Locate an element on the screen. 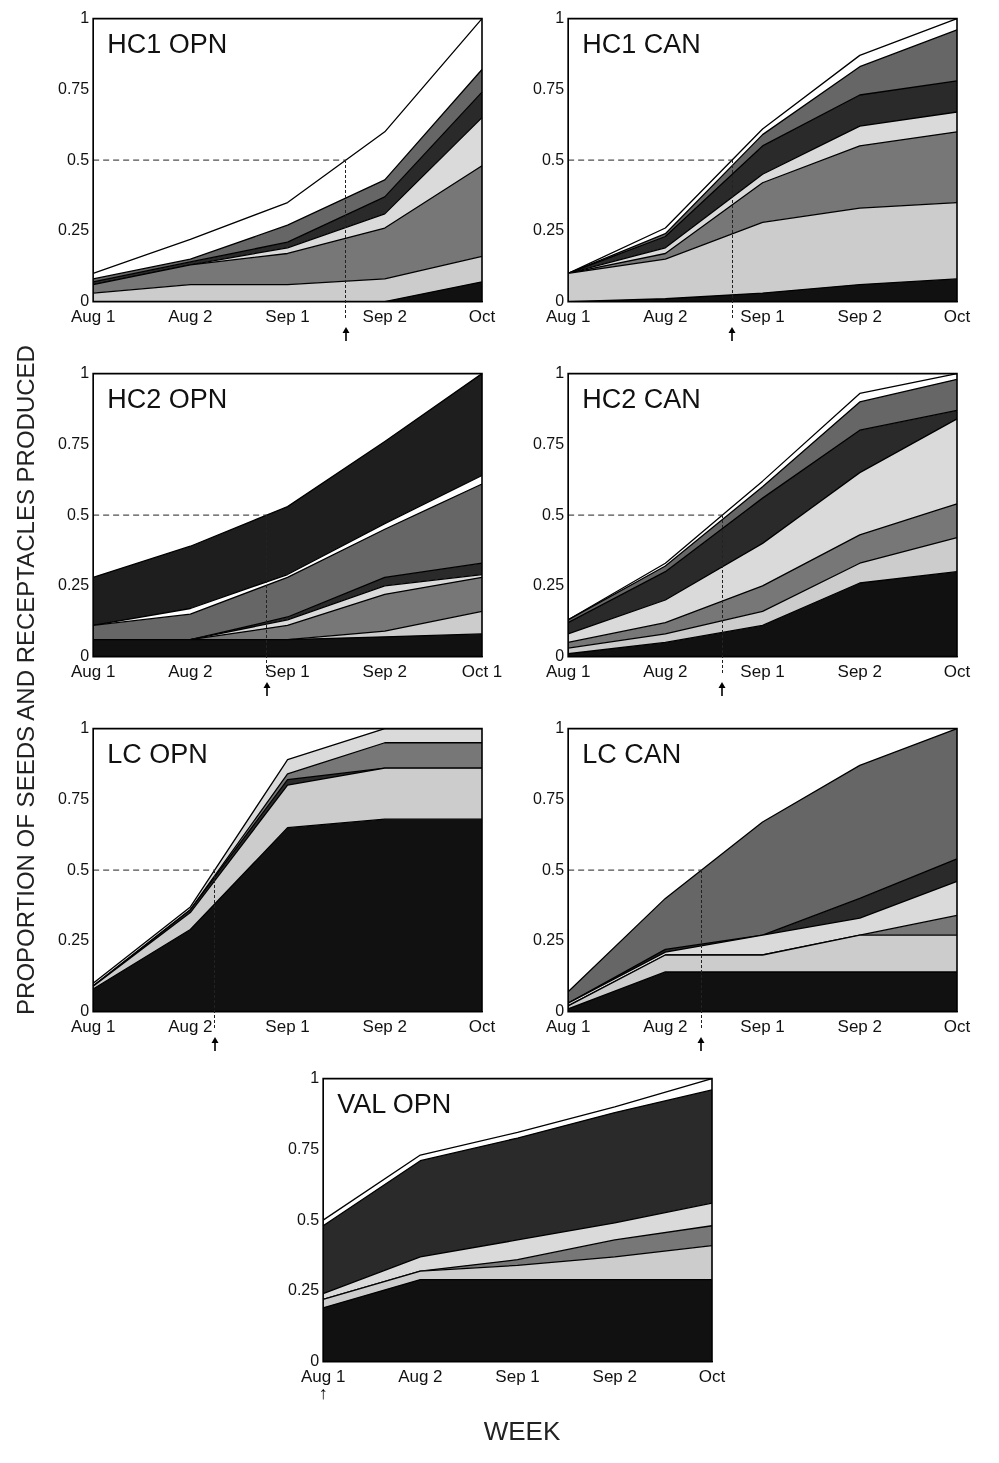 This screenshot has width=999, height=1463. x-tick-label: Oct 1 is located at coordinates (482, 672).